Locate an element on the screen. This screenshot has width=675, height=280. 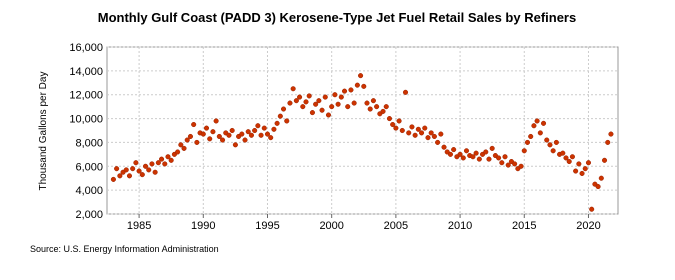
y-tick-label: 10,000 is located at coordinates (86, 120).